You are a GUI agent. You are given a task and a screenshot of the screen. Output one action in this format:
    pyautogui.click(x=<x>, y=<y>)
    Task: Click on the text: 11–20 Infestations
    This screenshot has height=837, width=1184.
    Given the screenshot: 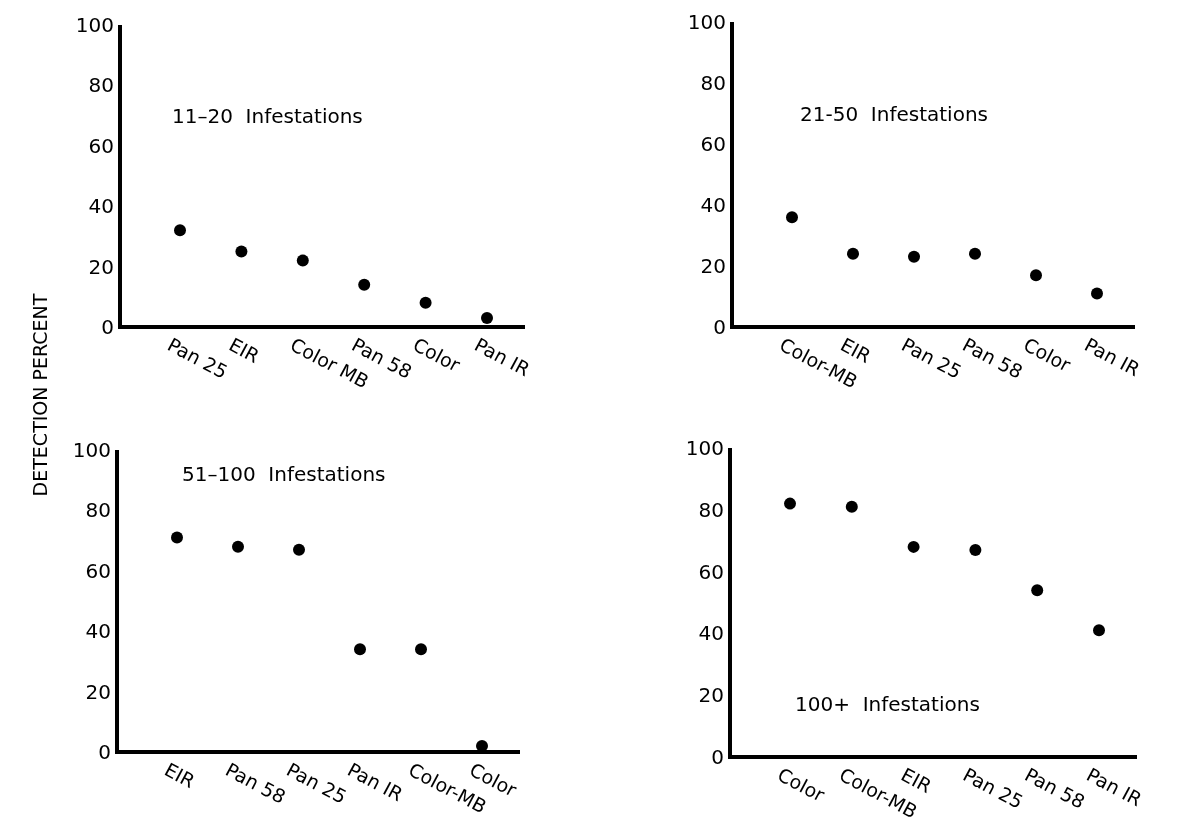 What is the action you would take?
    pyautogui.click(x=267, y=115)
    